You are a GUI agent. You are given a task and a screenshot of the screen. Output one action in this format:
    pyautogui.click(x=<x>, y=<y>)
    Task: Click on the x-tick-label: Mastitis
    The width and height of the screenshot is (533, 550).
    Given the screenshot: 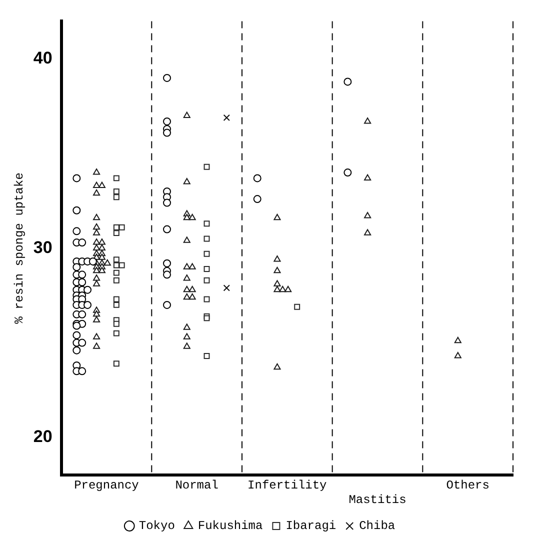 What is the action you would take?
    pyautogui.click(x=377, y=499)
    